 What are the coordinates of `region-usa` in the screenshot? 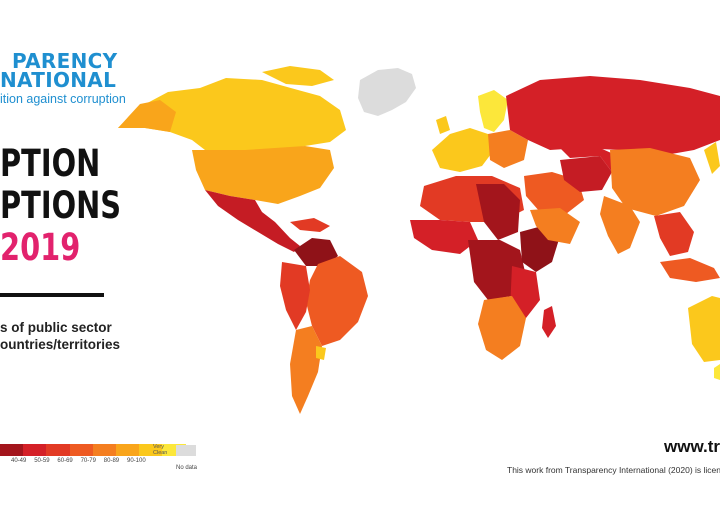 It's located at (263, 175).